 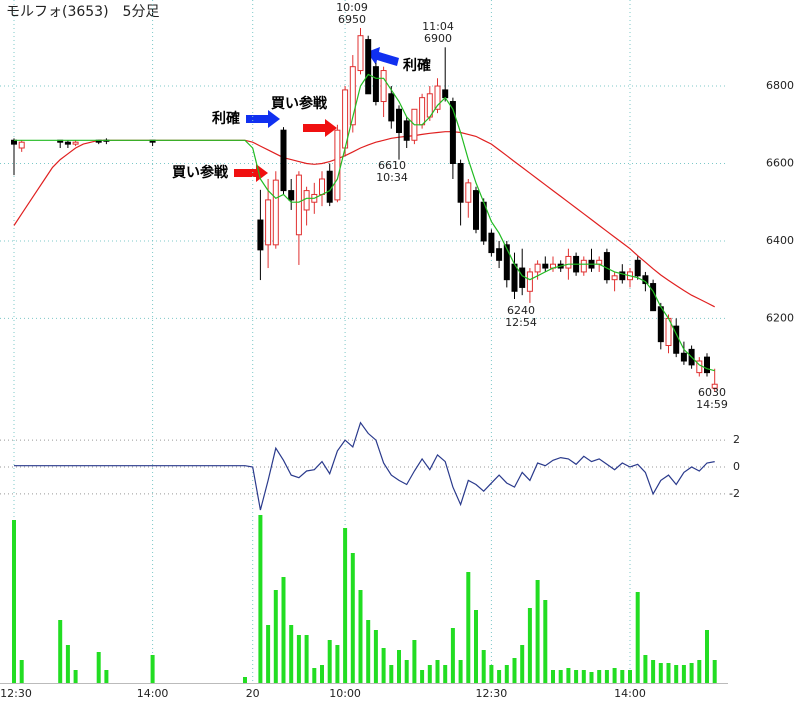 What do you see at coordinates (263, 119) in the screenshot?
I see `sell-arrow` at bounding box center [263, 119].